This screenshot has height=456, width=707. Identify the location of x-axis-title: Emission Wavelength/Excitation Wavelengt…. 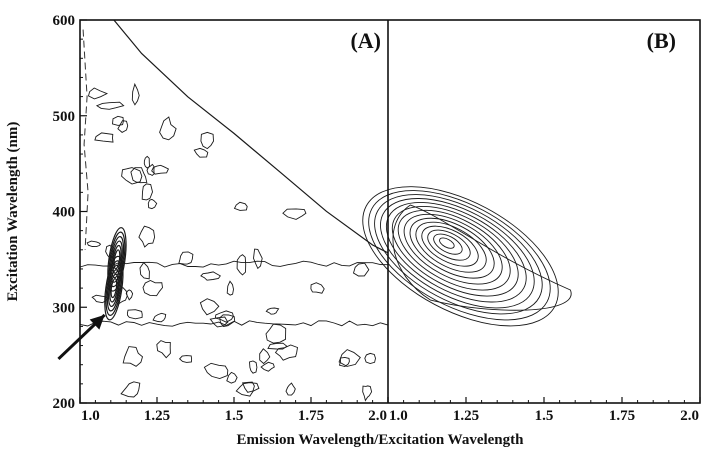
(381, 440).